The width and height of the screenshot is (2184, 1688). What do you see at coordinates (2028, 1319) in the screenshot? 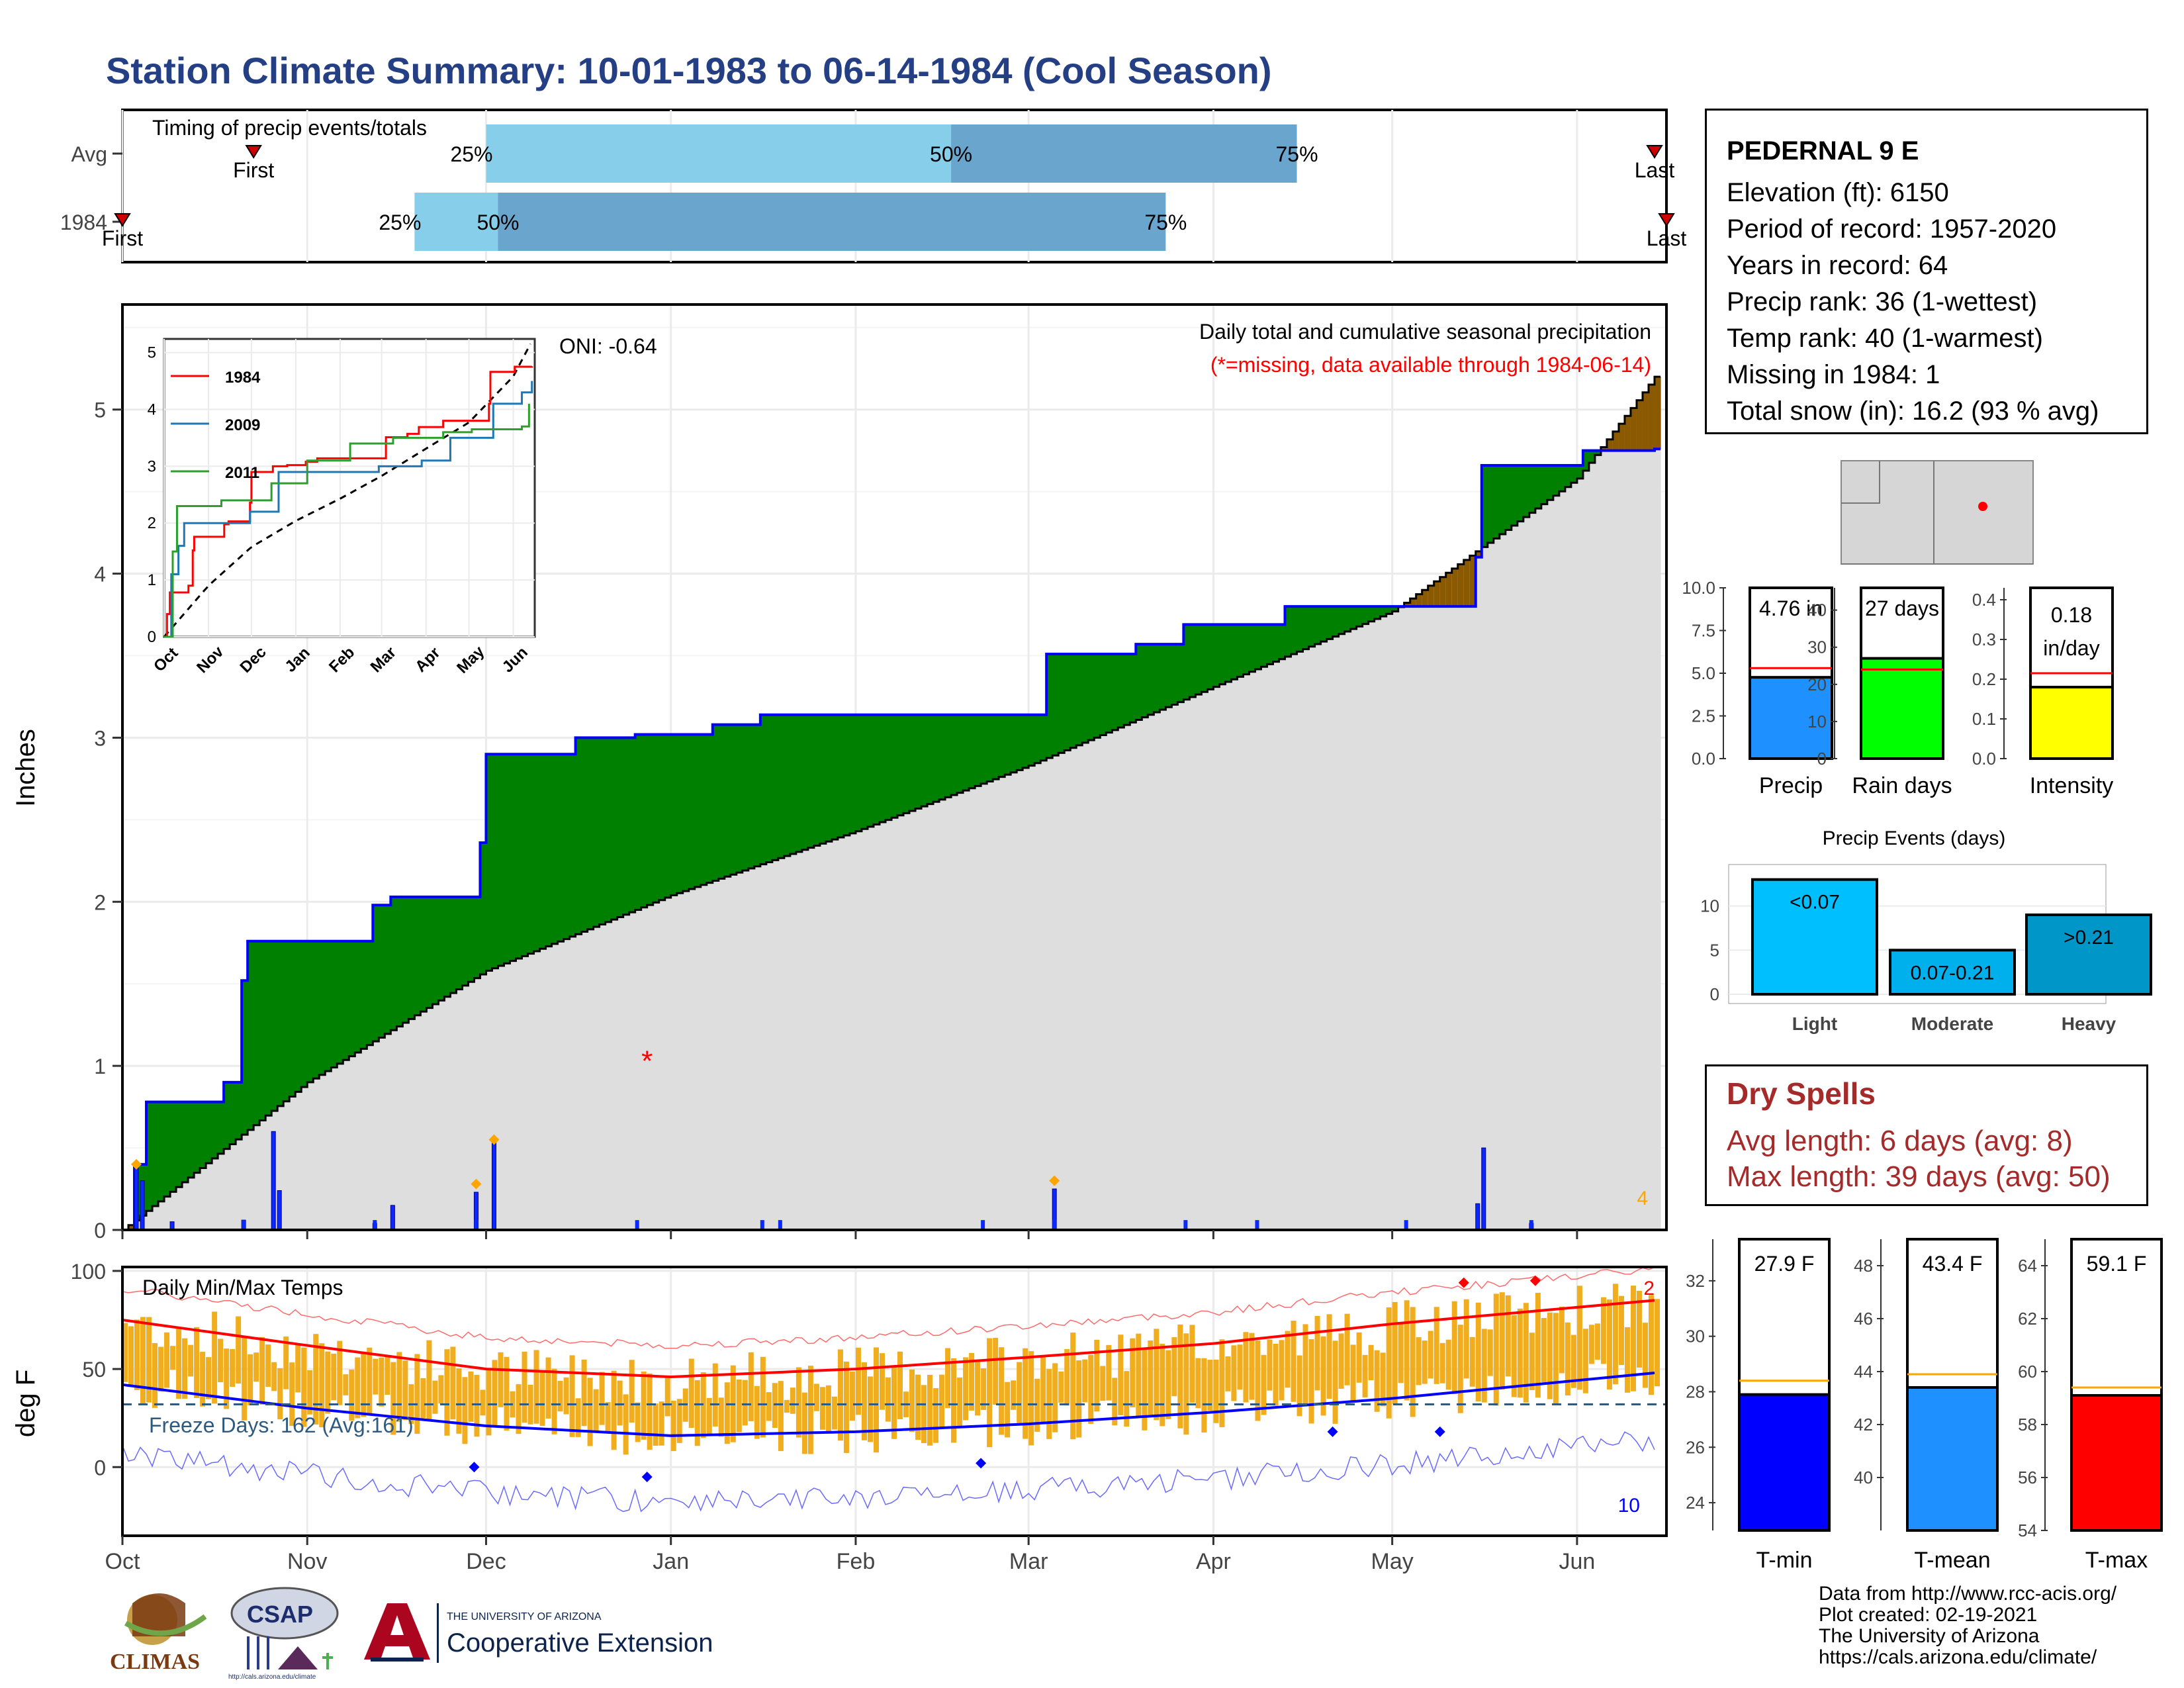
I see `tmax-gauge-tick-label: 62` at bounding box center [2028, 1319].